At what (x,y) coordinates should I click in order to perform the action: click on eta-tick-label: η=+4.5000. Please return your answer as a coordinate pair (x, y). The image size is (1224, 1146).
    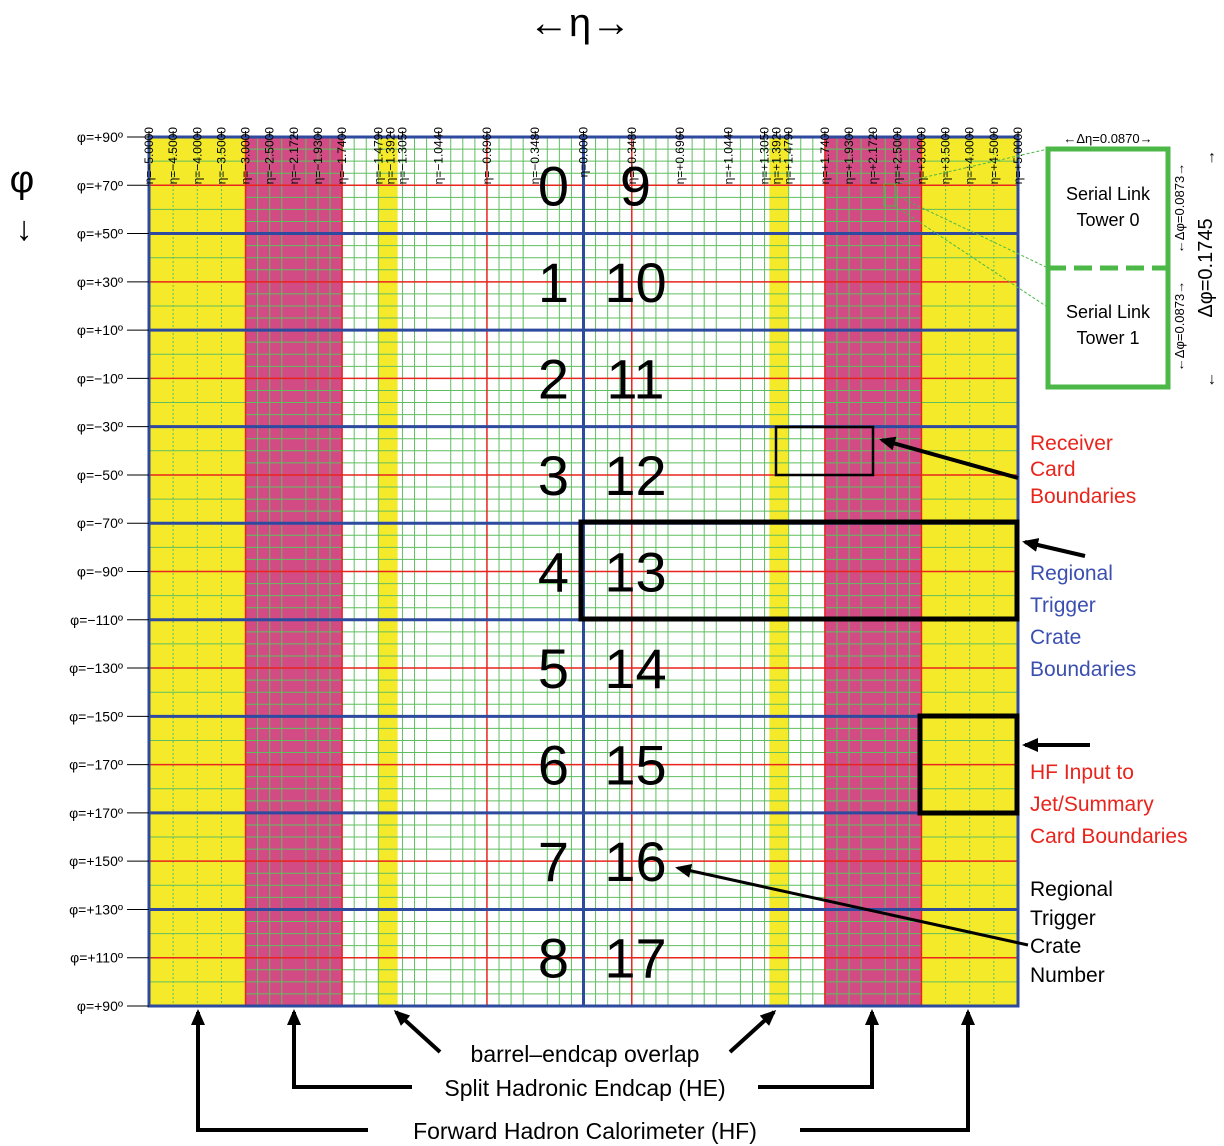
    Looking at the image, I should click on (994, 156).